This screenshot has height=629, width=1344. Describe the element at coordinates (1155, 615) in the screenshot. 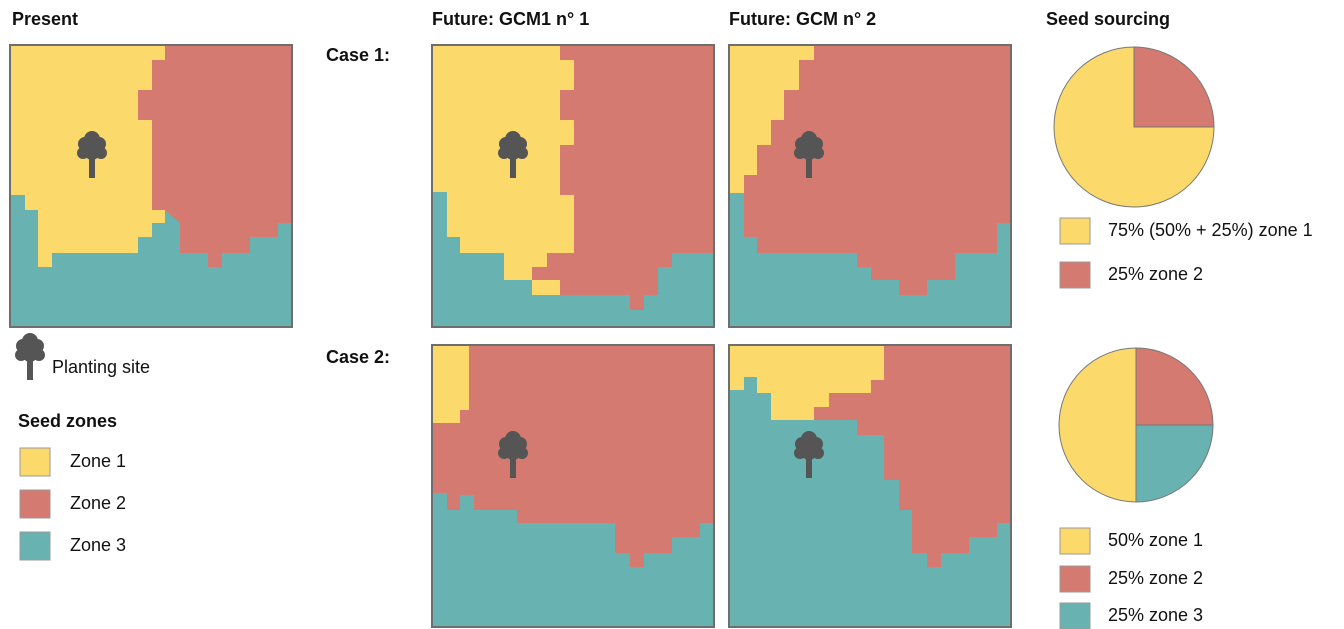

I see `legend-label: 25% zone 3` at that location.